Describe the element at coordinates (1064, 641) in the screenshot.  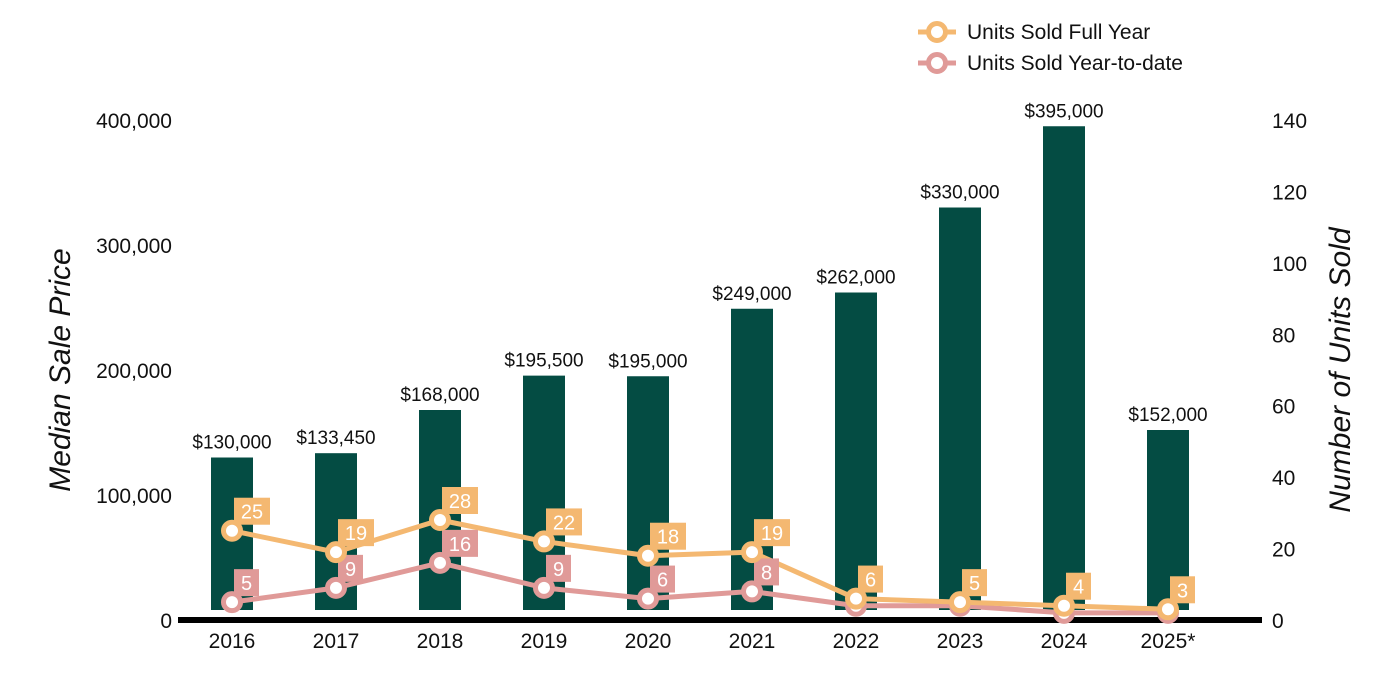
I see `x-tick-2024: 2024` at that location.